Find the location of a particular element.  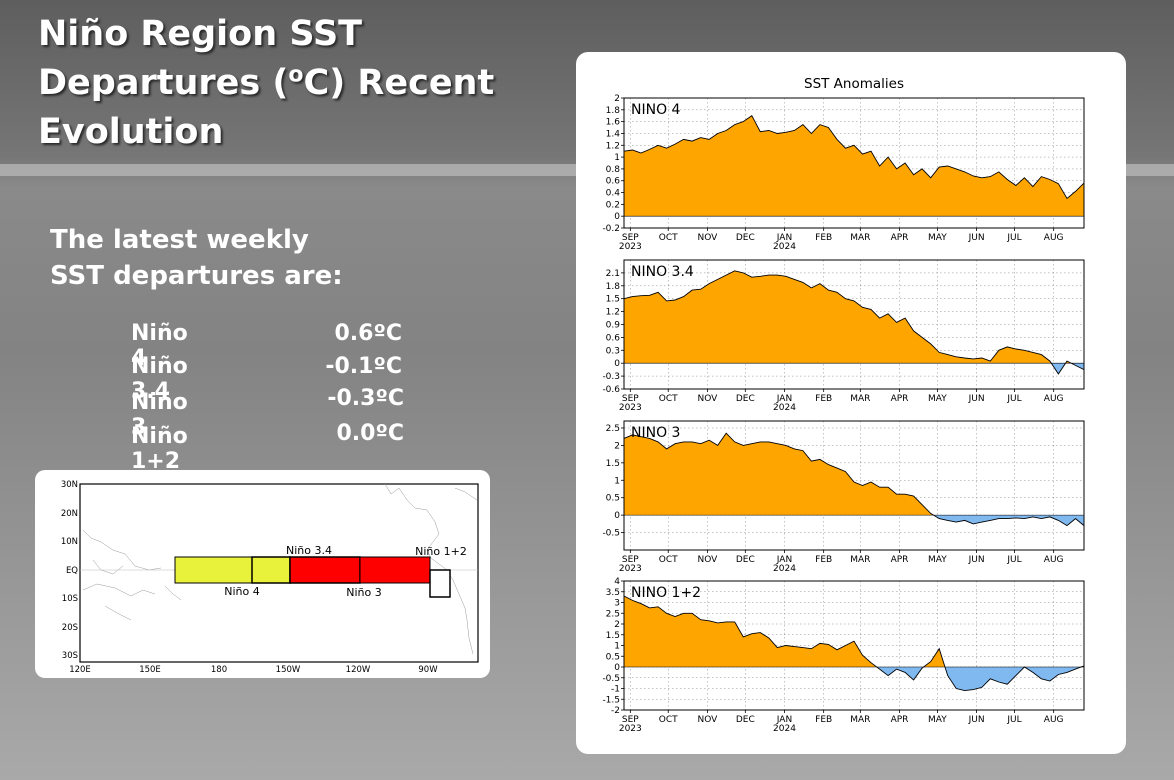

map-lat-label: EQ is located at coordinates (72, 571).